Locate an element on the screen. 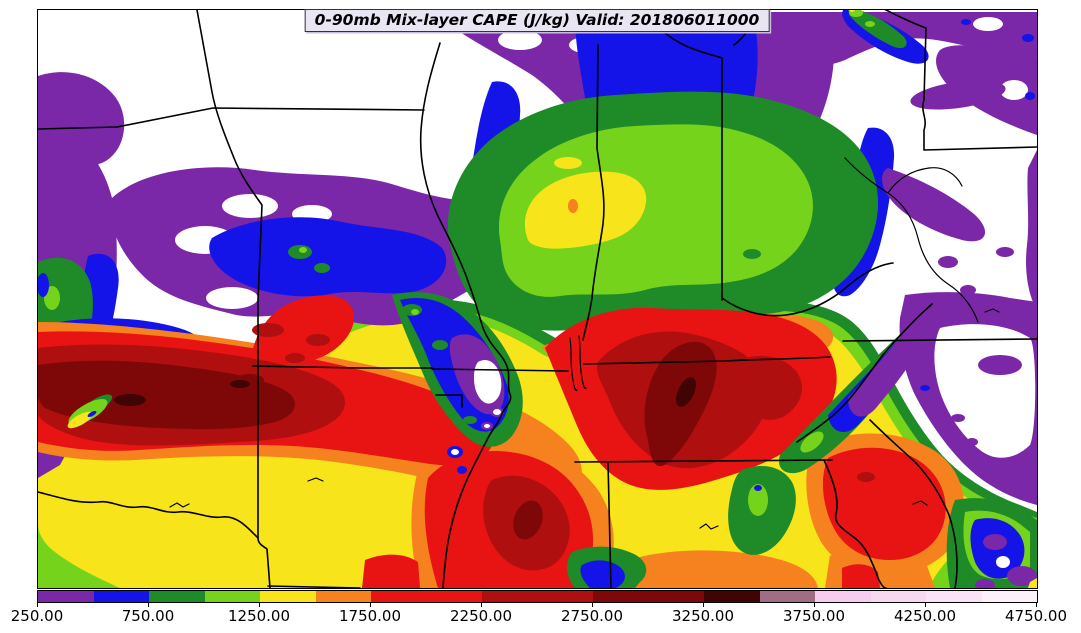 The height and width of the screenshot is (633, 1081). colorbar-tick-label: 2250.00 is located at coordinates (481, 616).